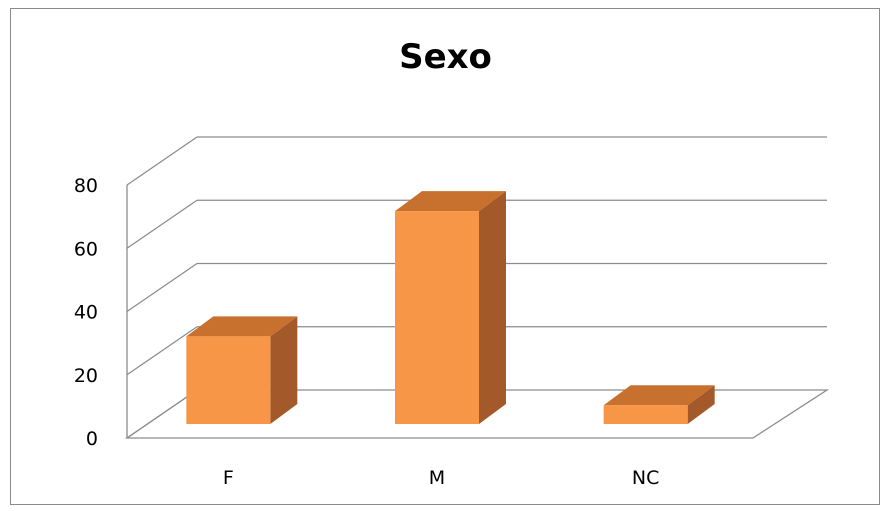  I want to click on y-tick-label: 40, so click(86, 313).